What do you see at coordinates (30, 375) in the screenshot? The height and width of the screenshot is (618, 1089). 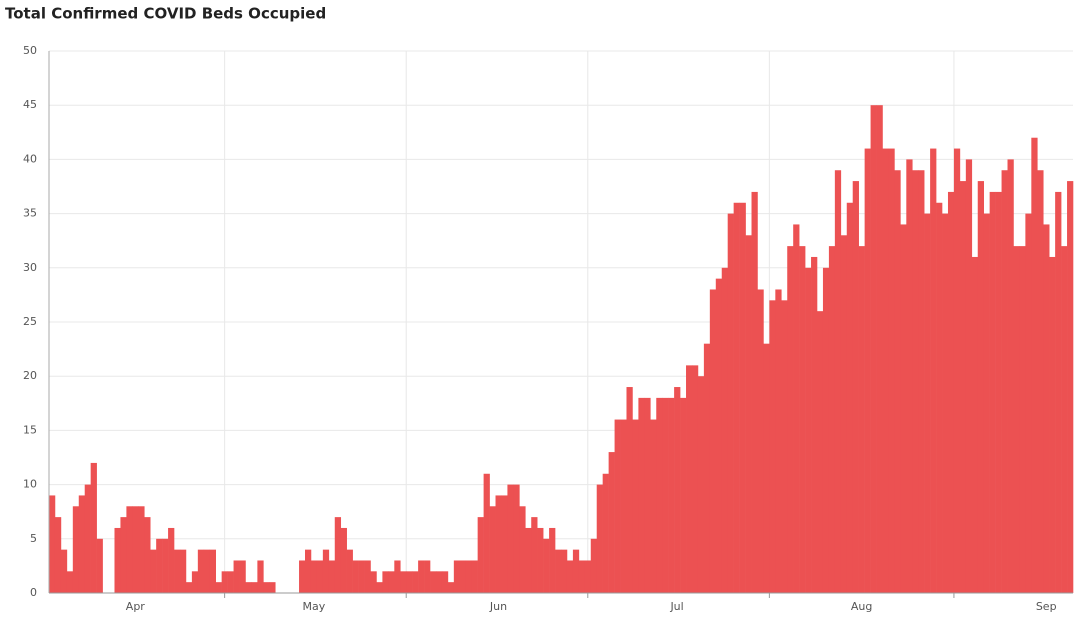 I see `y-tick-label: 20` at bounding box center [30, 375].